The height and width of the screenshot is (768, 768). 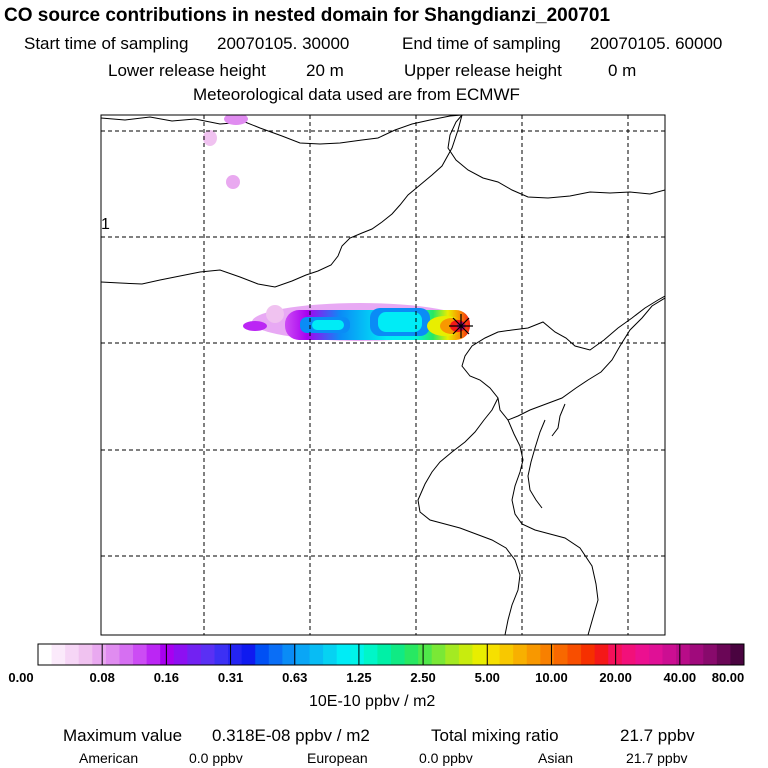 I want to click on colorbar-unit: 10E-10 ppbv / m2, so click(x=372, y=701).